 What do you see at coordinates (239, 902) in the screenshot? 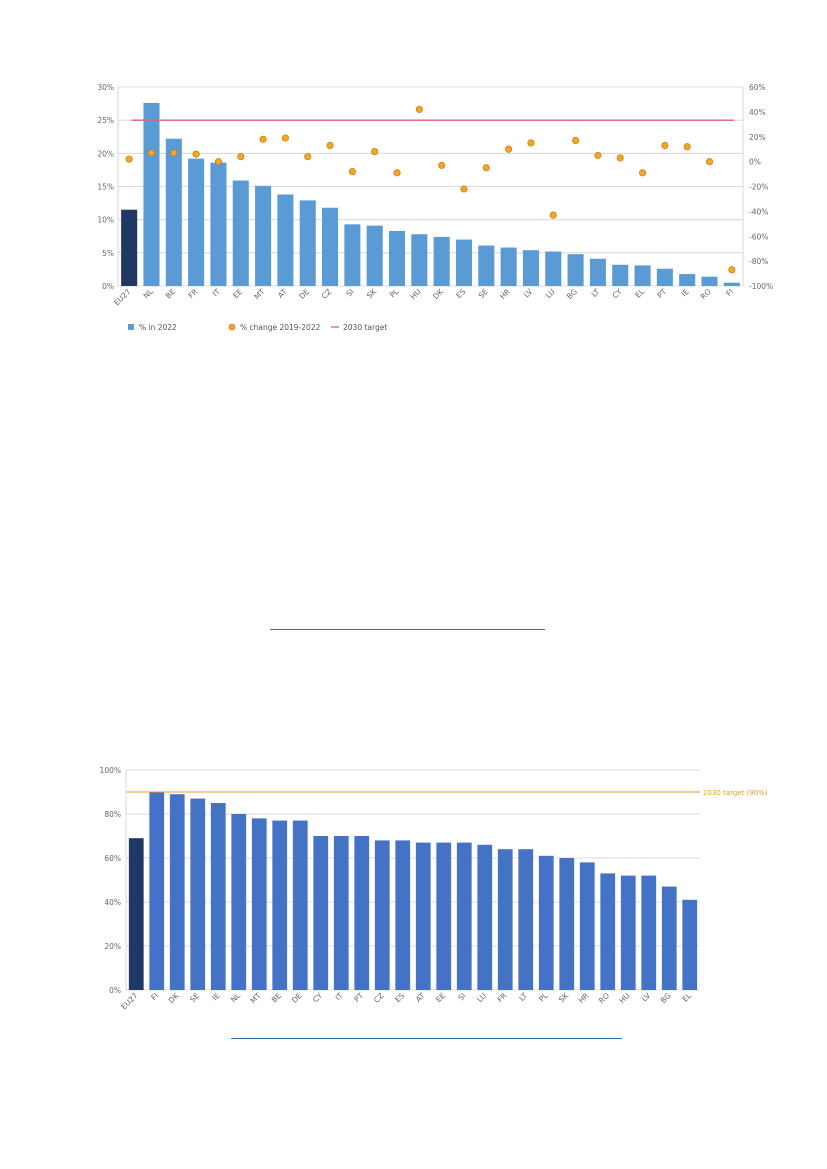
I see `bar-nl` at bounding box center [239, 902].